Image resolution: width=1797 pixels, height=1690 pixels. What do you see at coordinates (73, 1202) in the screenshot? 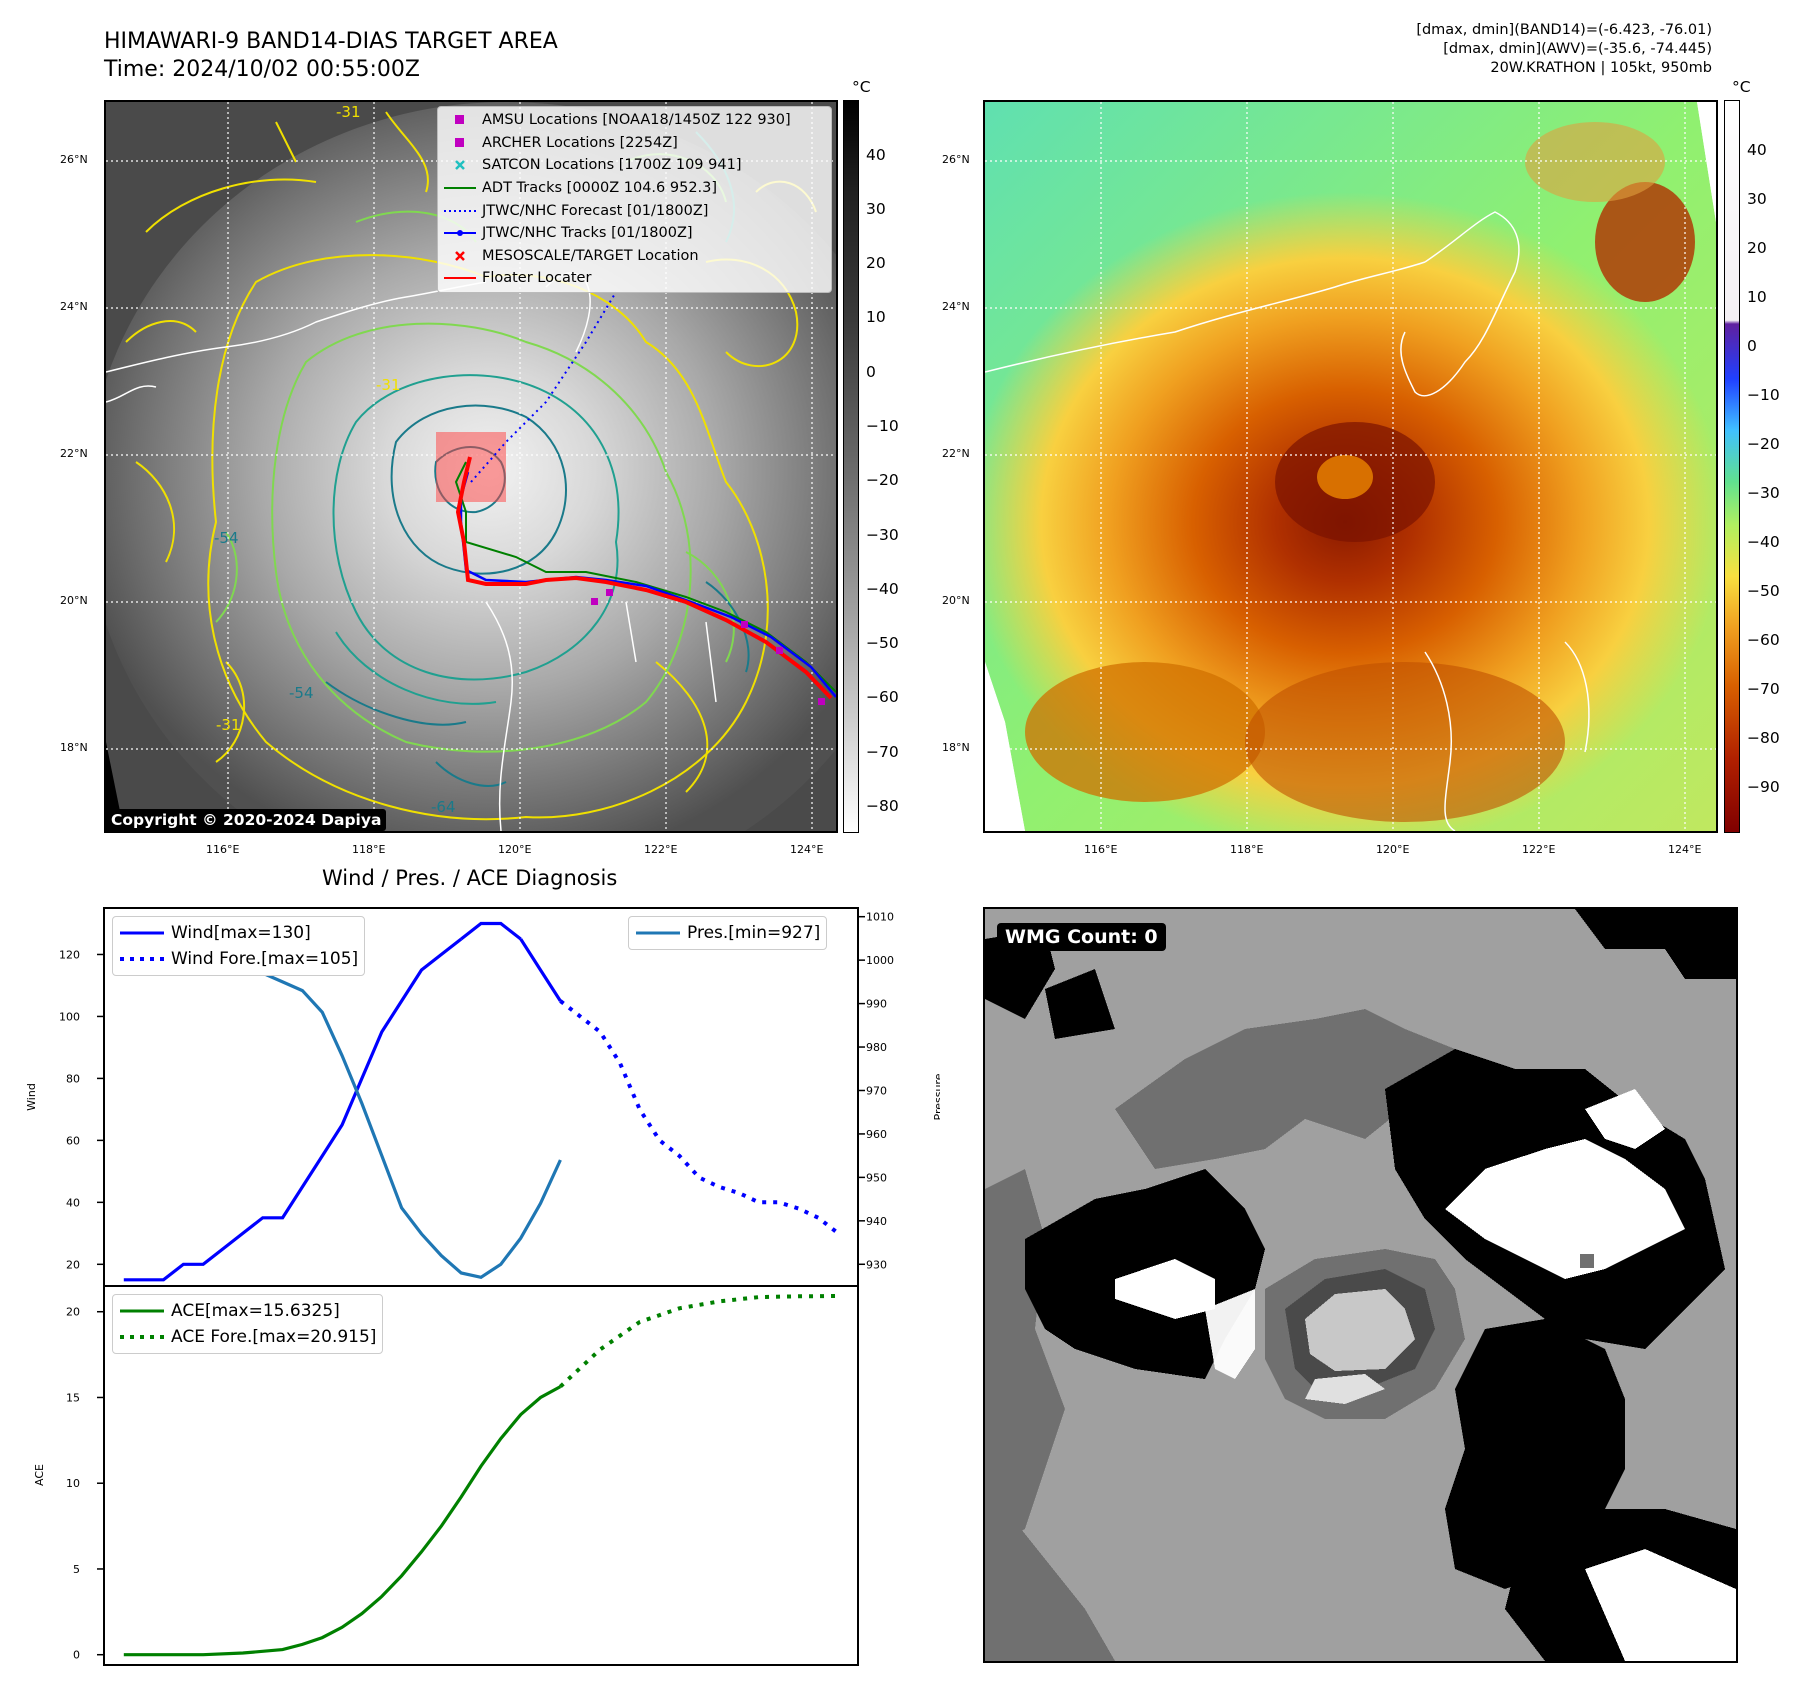
I see `tick-label: 40` at bounding box center [73, 1202].